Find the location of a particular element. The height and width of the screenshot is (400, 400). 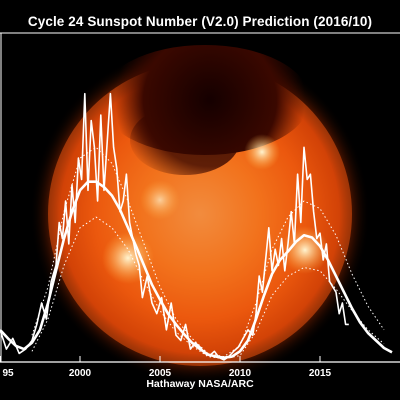

x-ticks: 95 2000 2005 2010 2015 is located at coordinates (166, 367).